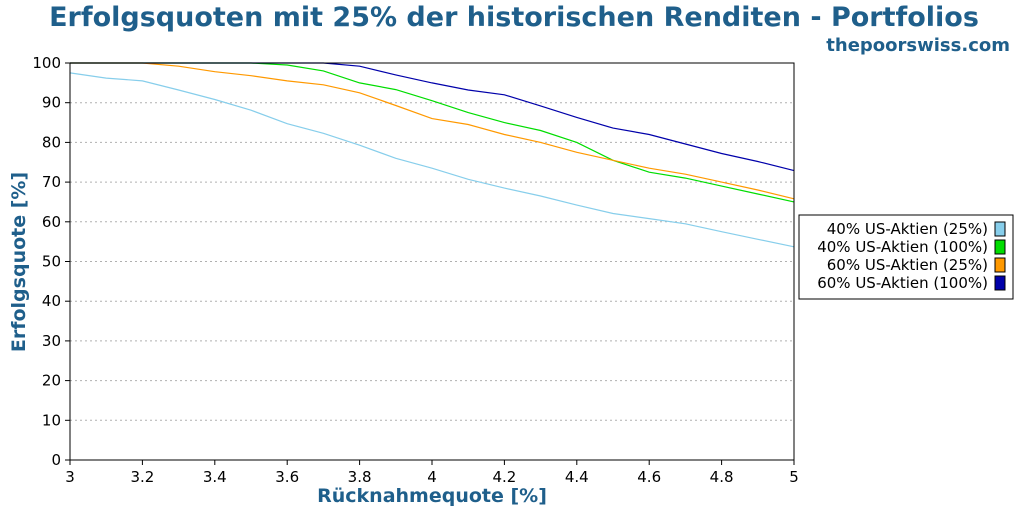  Describe the element at coordinates (51, 381) in the screenshot. I see `y-tick-label: 20` at that location.